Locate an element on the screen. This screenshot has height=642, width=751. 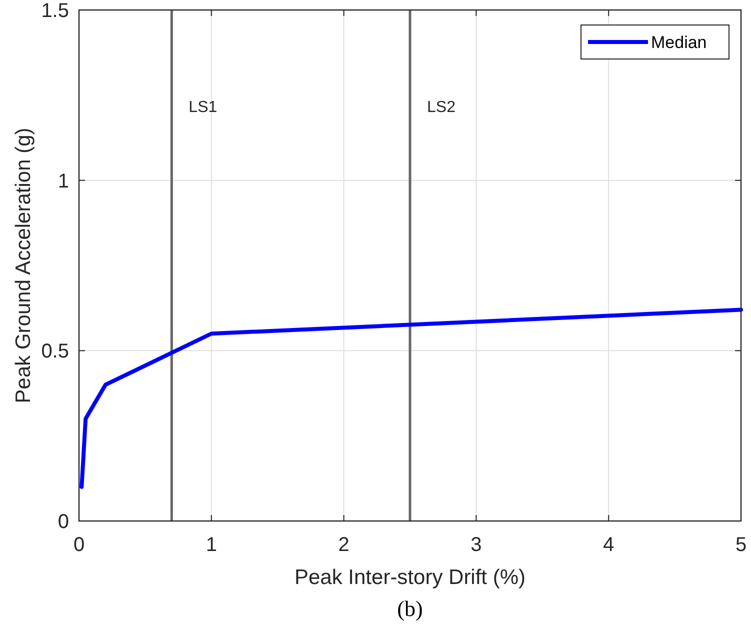
y-tick-label: 0.5 is located at coordinates (55, 351).